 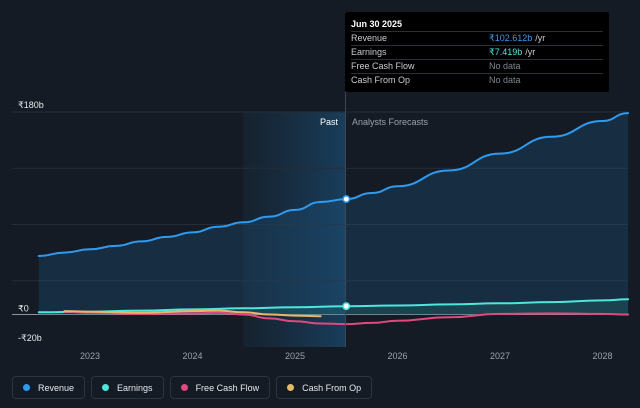 What do you see at coordinates (511, 38) in the screenshot?
I see `tooltip-value: ₹102.612b` at bounding box center [511, 38].